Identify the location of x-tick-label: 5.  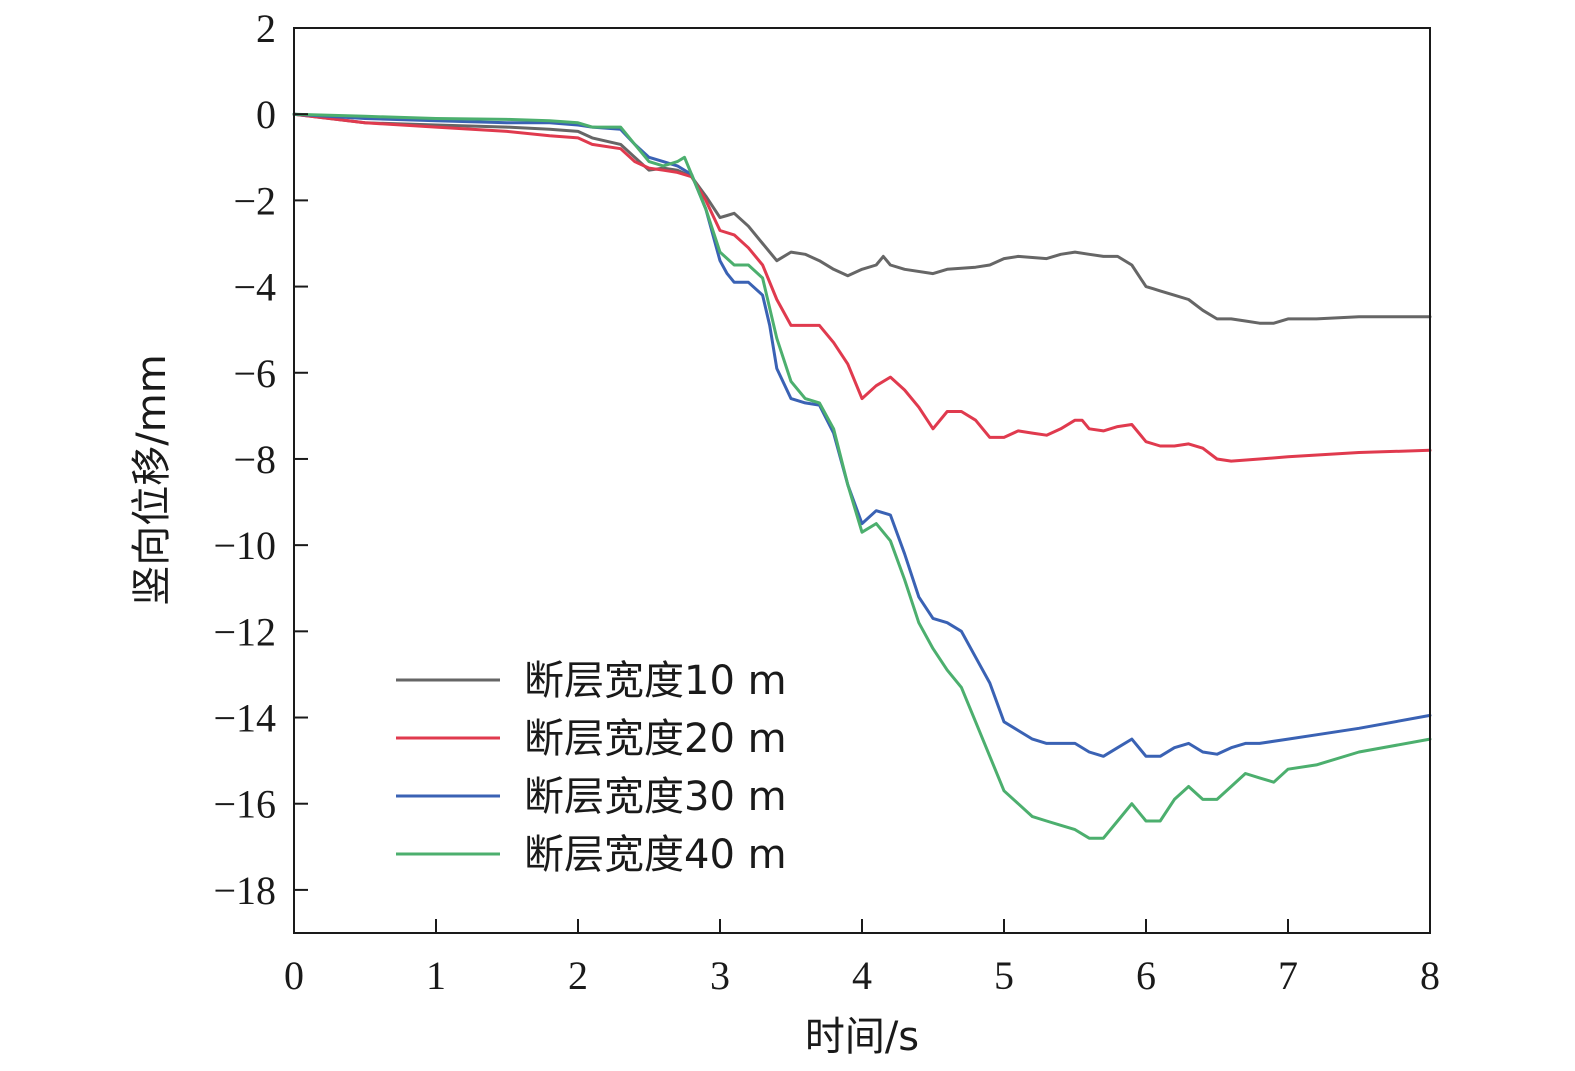
(1004, 975).